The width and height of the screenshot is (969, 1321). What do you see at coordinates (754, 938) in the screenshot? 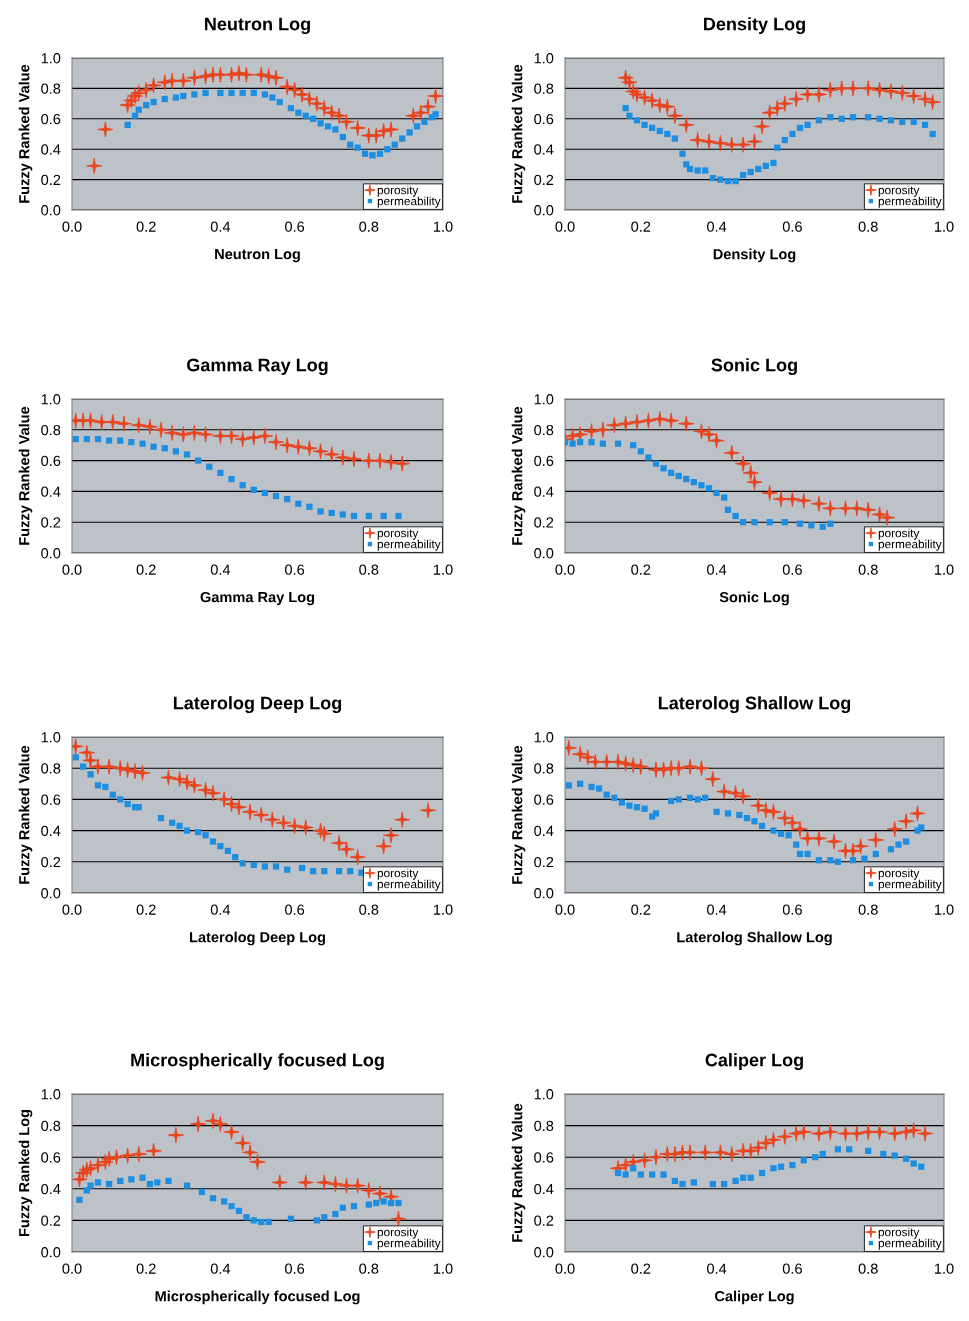
I see `x-axis-title: Laterolog Shallow Log` at bounding box center [754, 938].